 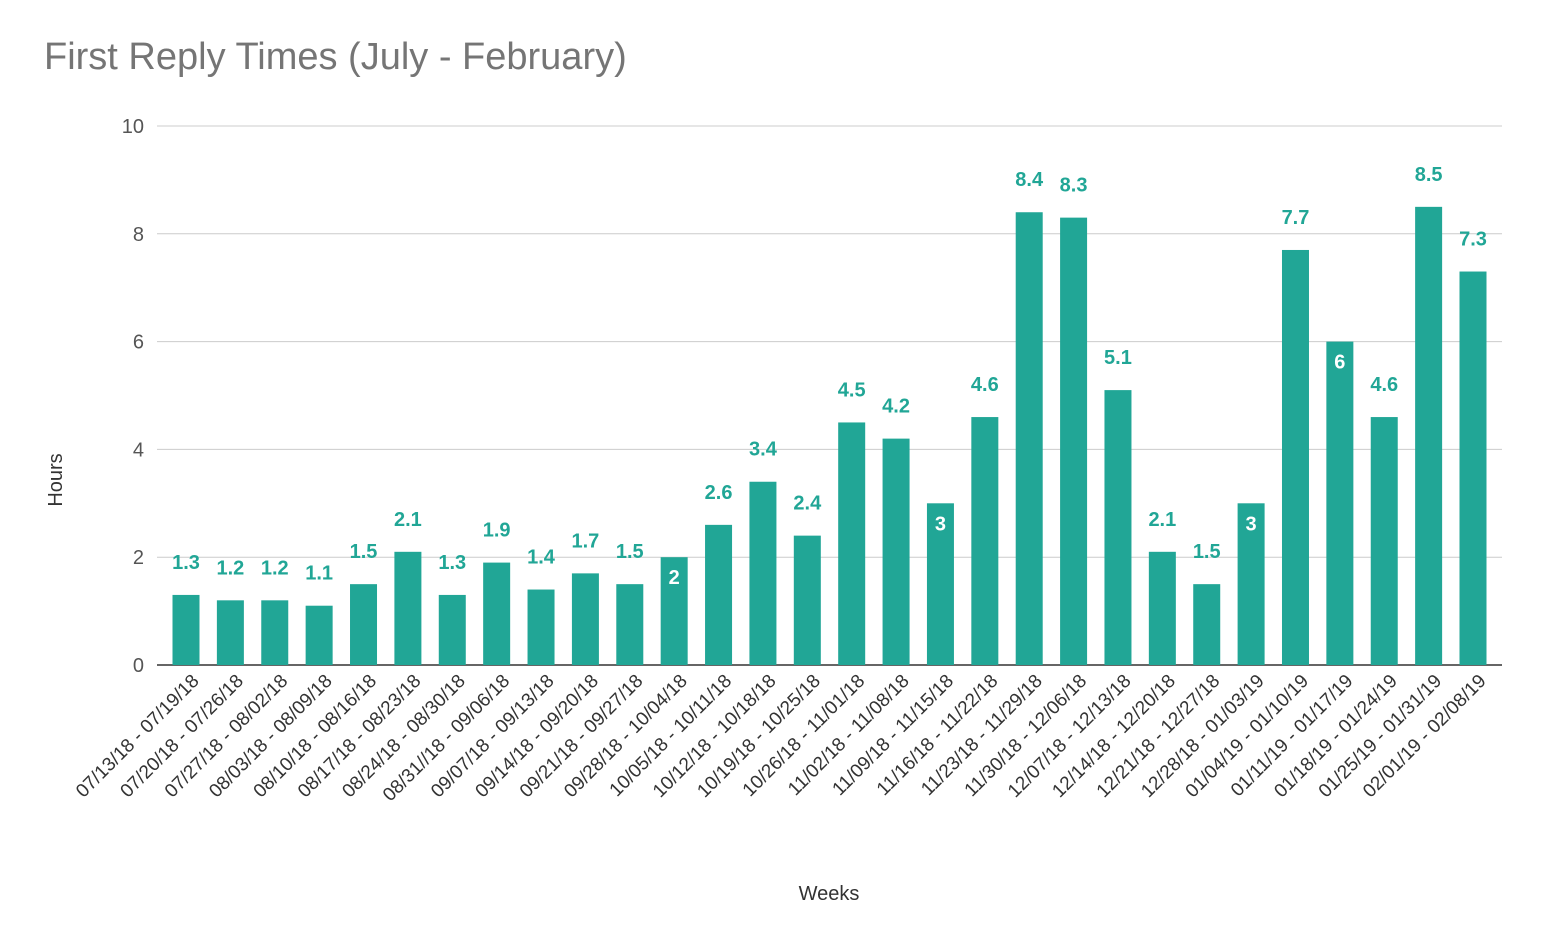 What do you see at coordinates (138, 558) in the screenshot?
I see `y-tick-label: 2` at bounding box center [138, 558].